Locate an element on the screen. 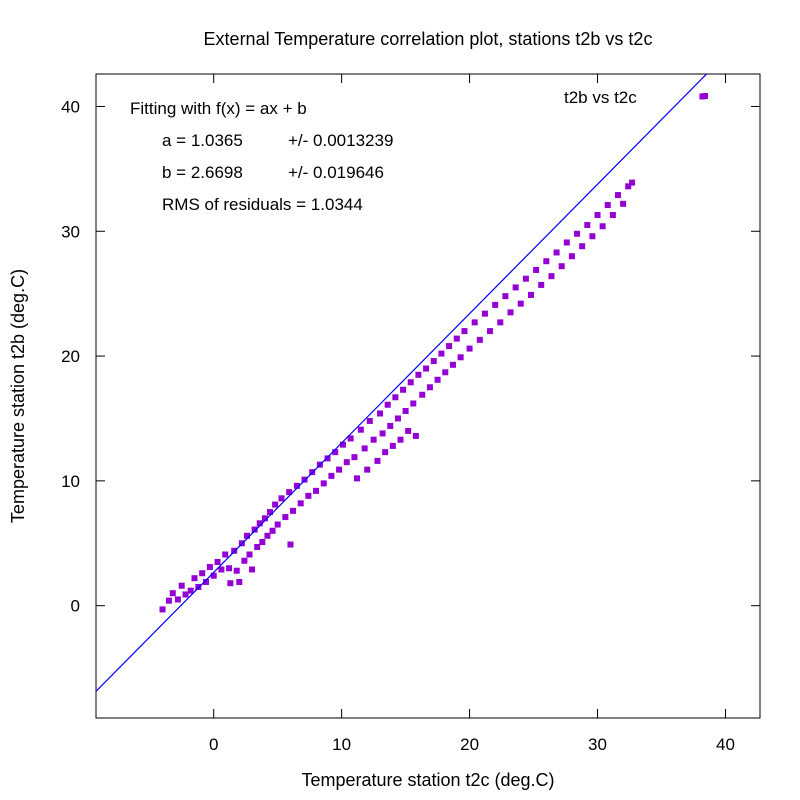  x-tick-labels: 0 10 20 30 40 is located at coordinates (472, 744).